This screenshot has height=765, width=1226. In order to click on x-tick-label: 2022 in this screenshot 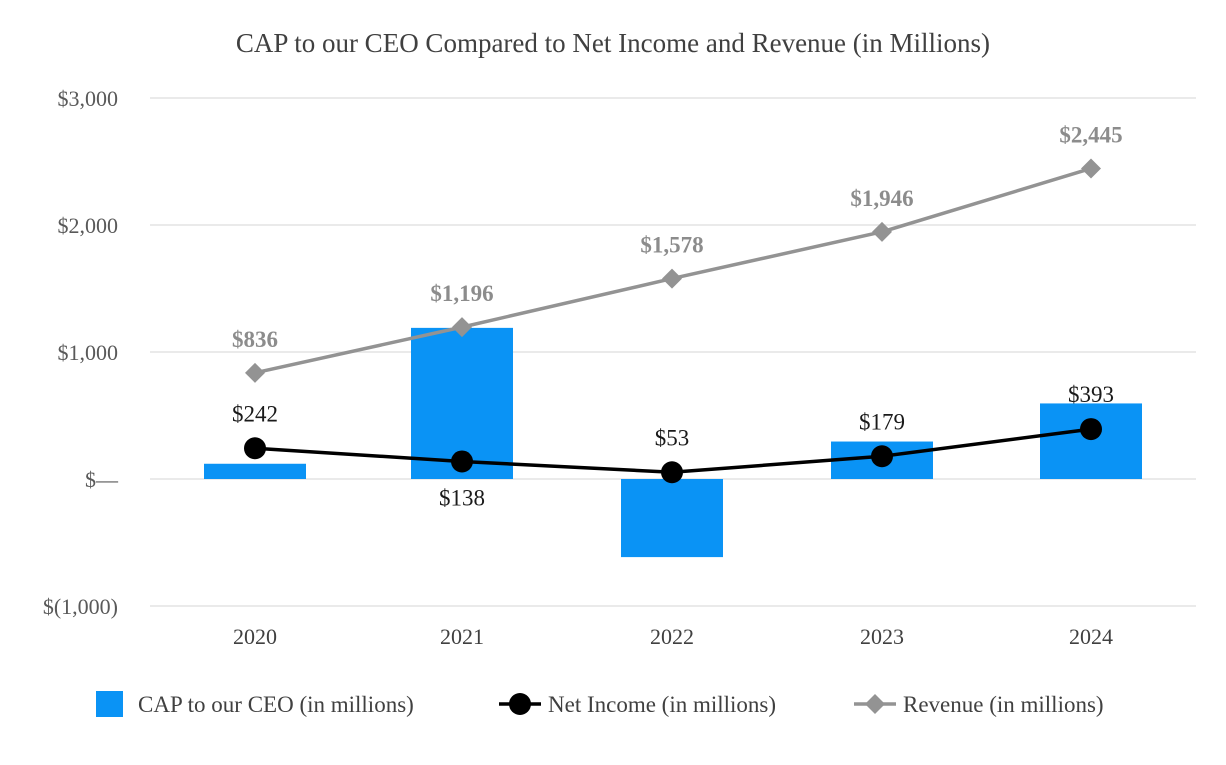, I will do `click(672, 636)`.